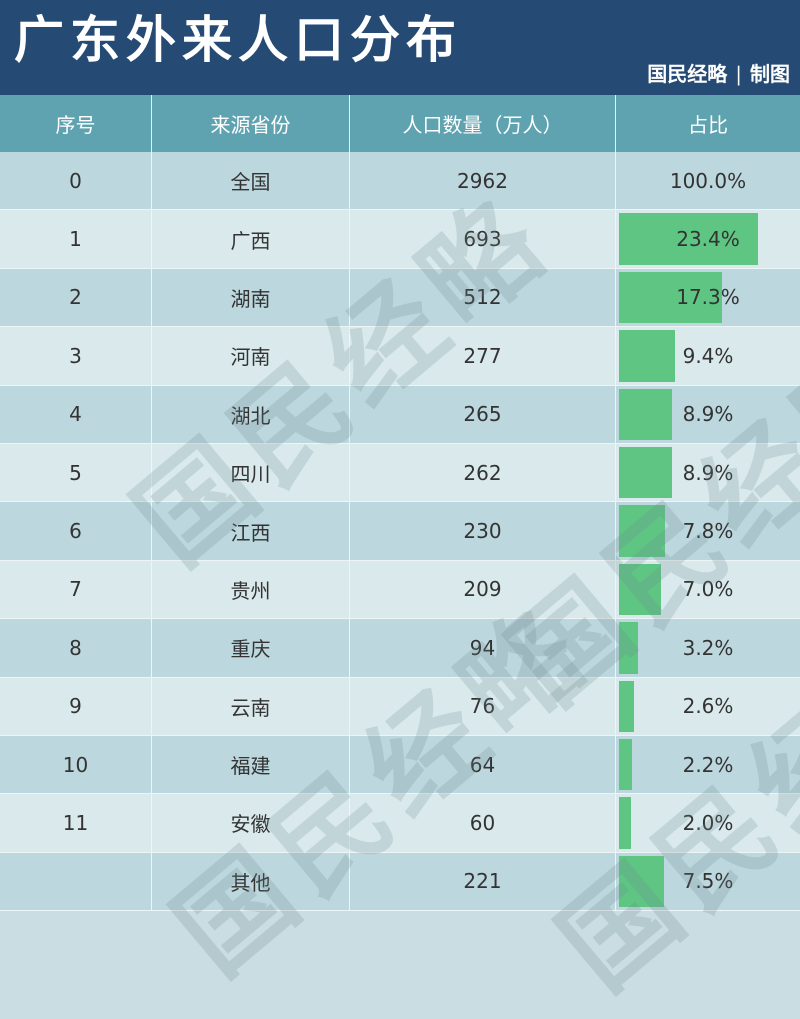 The image size is (800, 1019). I want to click on share-label: 7.5%, so click(708, 881).